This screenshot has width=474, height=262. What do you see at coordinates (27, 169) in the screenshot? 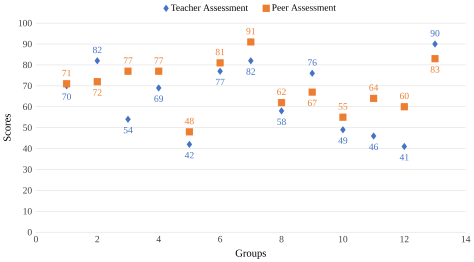
I see `y-tick-label: 30` at bounding box center [27, 169].